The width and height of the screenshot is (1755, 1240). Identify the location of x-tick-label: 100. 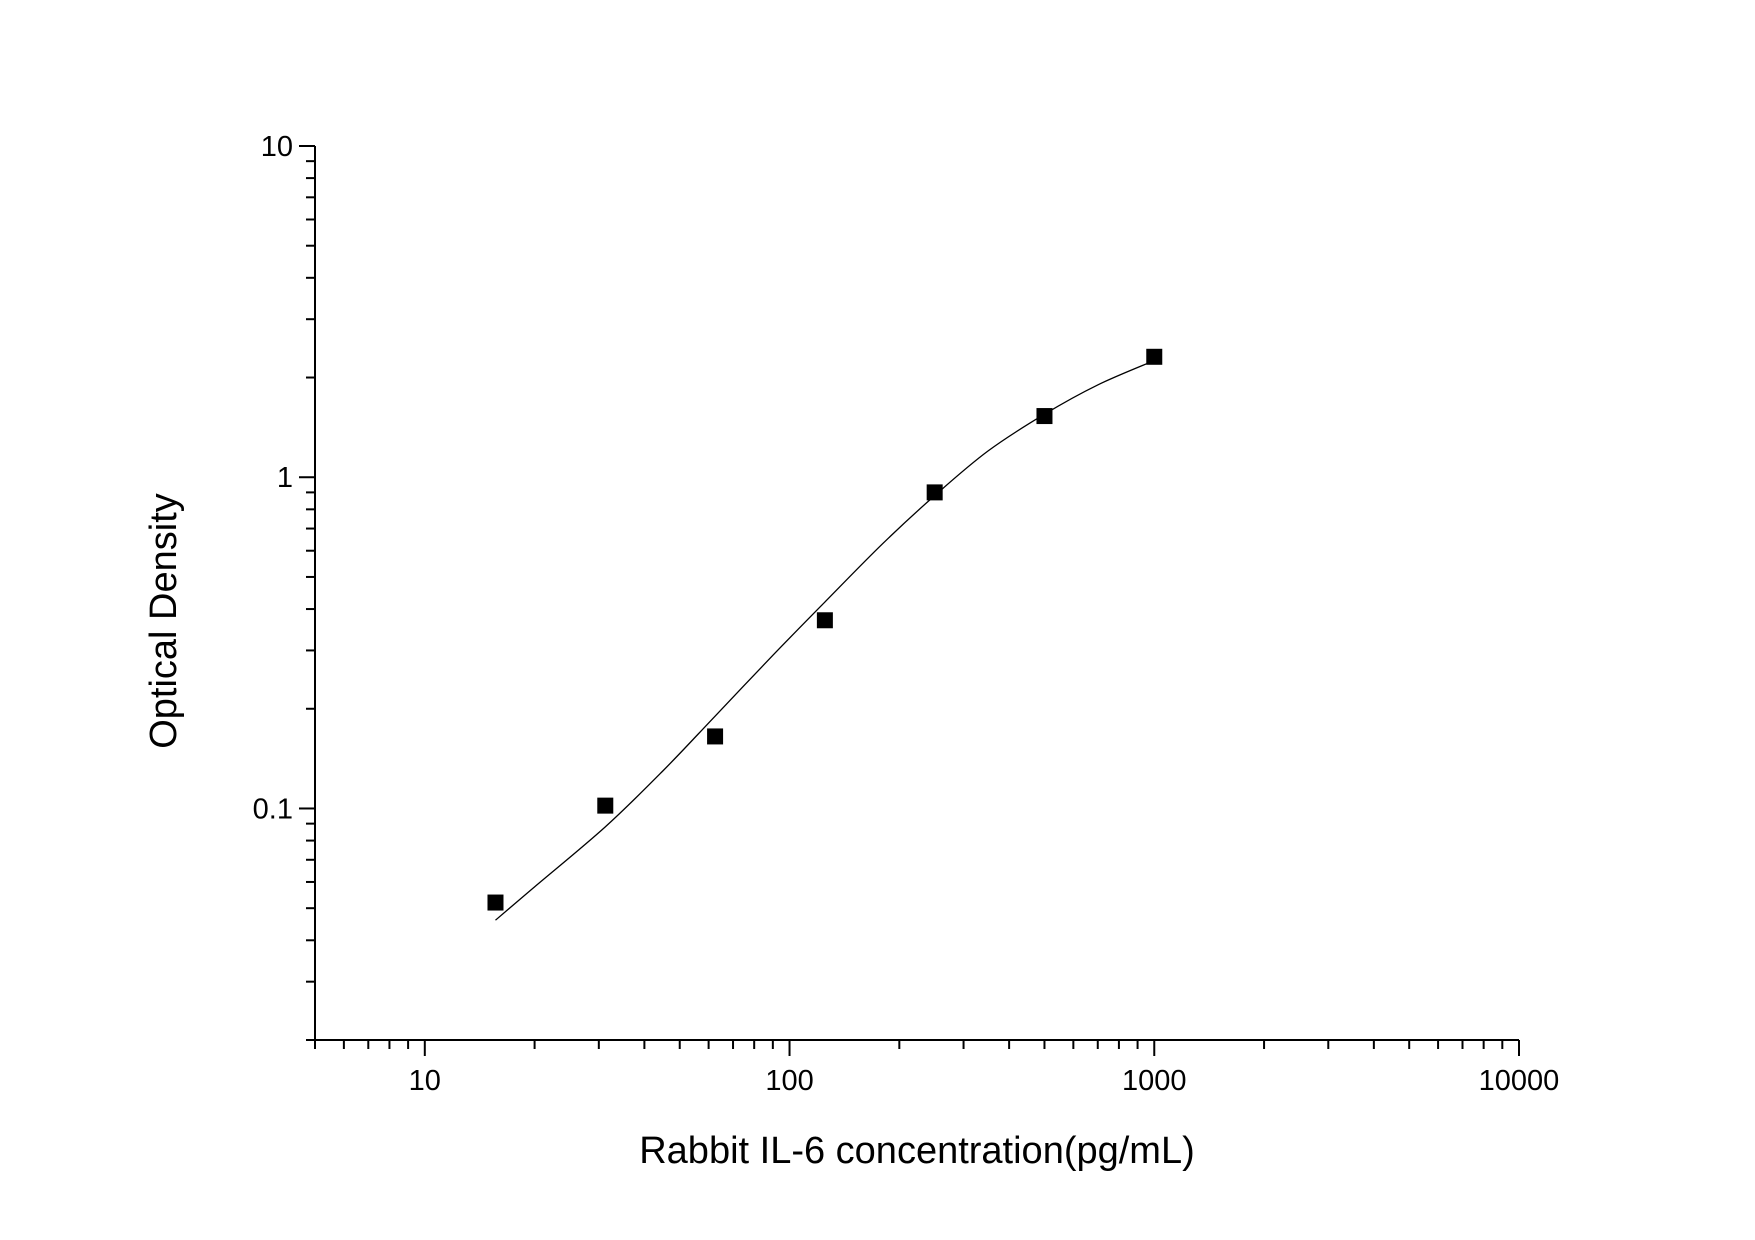
(789, 1081).